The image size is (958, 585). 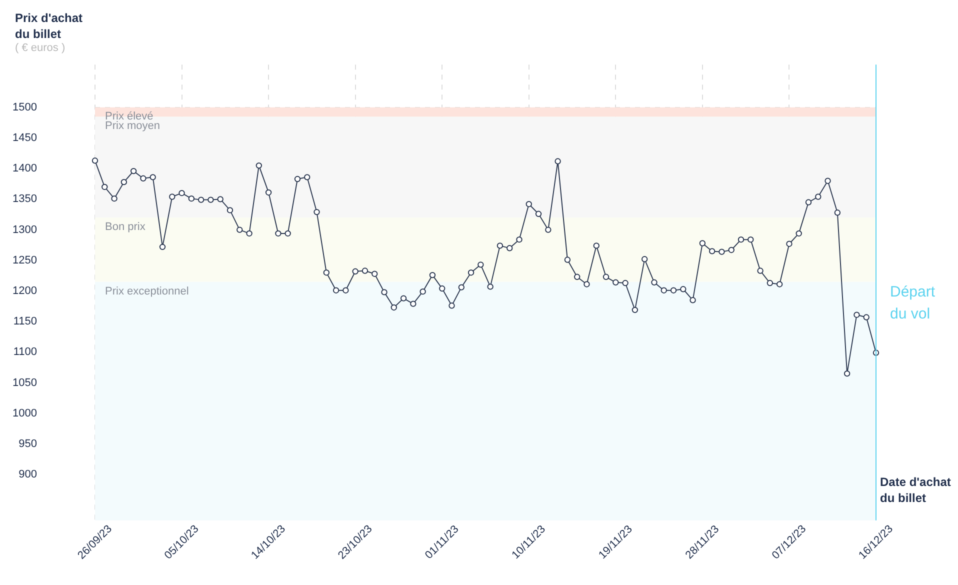 I want to click on band-label: Prix exceptionnel, so click(x=147, y=291).